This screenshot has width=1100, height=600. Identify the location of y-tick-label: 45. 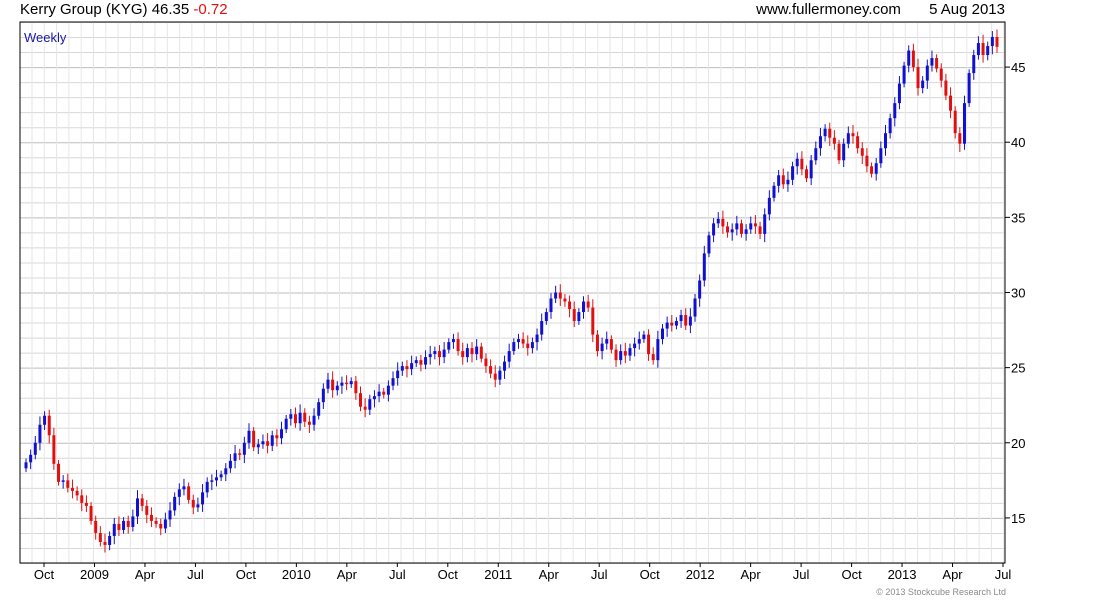
(1018, 67).